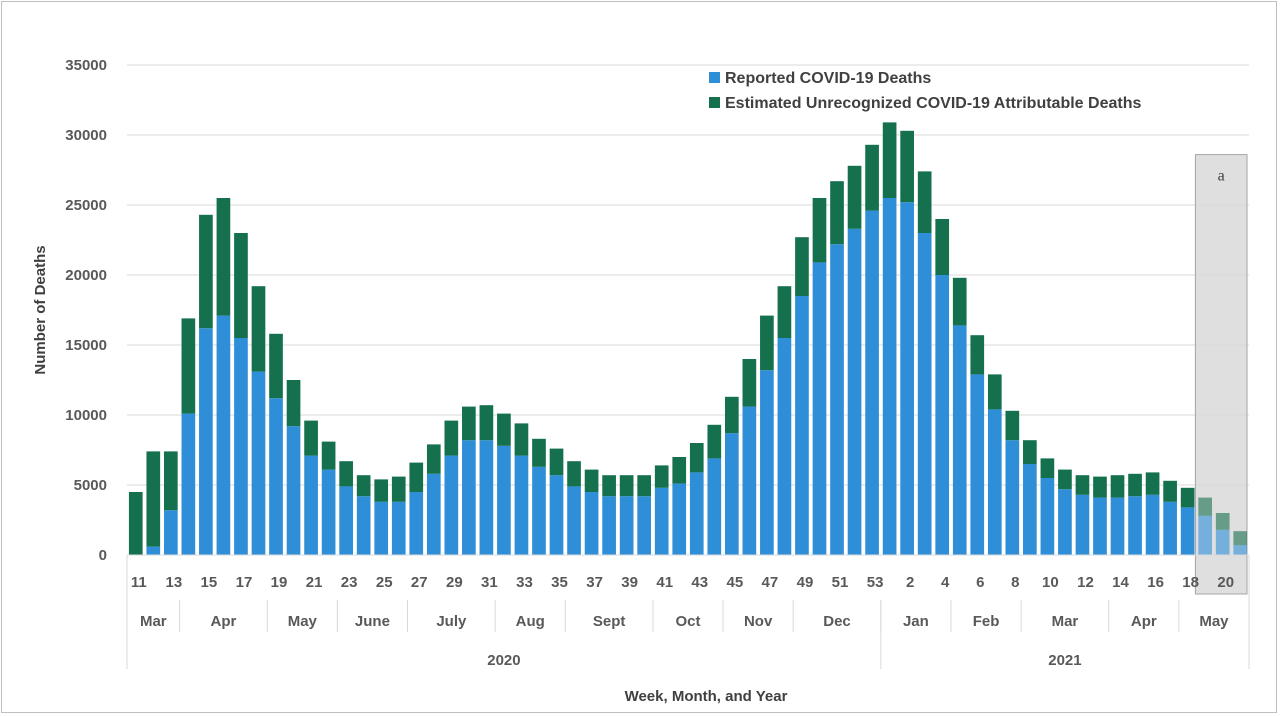 Image resolution: width=1280 pixels, height=716 pixels. What do you see at coordinates (86, 205) in the screenshot?
I see `y-tick-label: 25000` at bounding box center [86, 205].